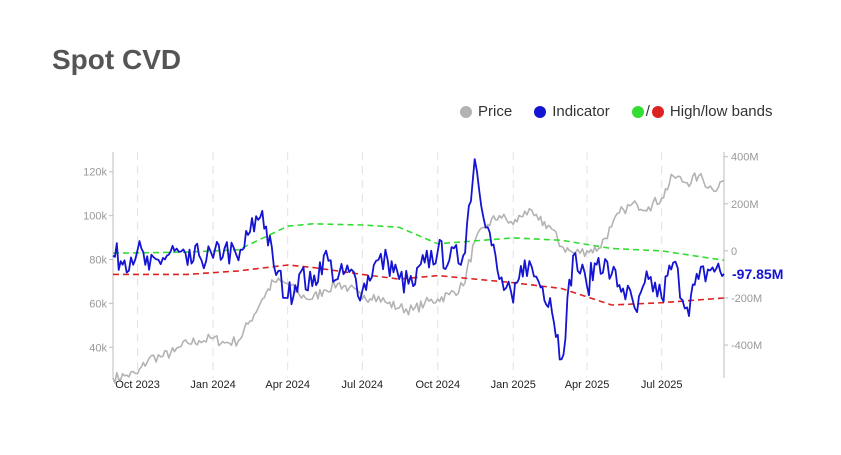 The width and height of the screenshot is (841, 455). What do you see at coordinates (287, 385) in the screenshot?
I see `x-tick-label: Apr 2024` at bounding box center [287, 385].